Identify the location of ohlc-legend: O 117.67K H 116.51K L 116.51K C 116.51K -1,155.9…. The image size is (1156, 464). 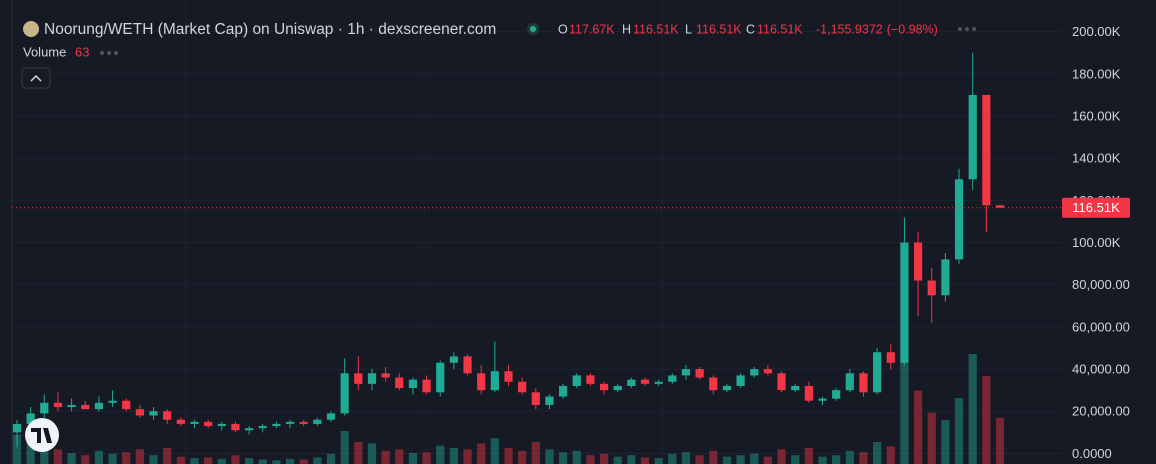
(748, 29).